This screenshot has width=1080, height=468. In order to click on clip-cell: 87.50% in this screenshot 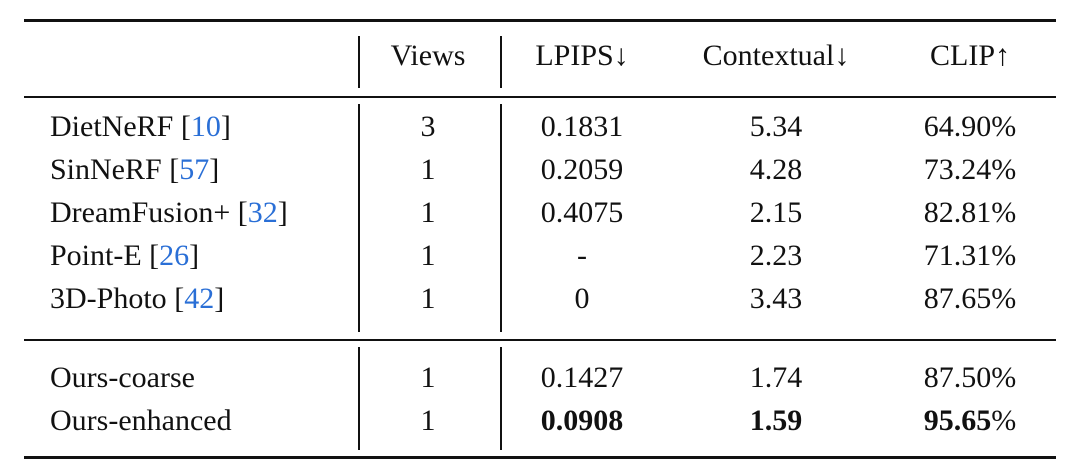, I will do `click(970, 378)`.